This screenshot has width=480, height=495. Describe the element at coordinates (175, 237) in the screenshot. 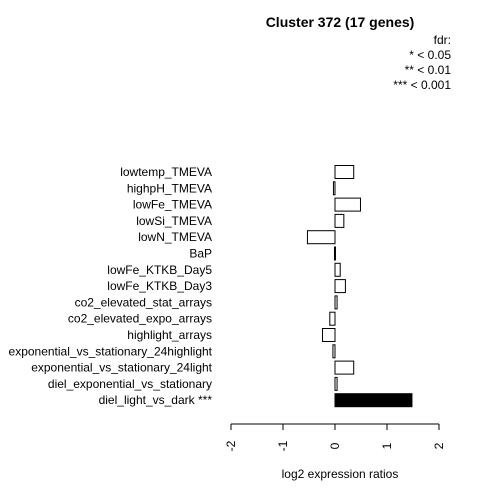

I see `category-label-4: lowN_TMEVA` at that location.